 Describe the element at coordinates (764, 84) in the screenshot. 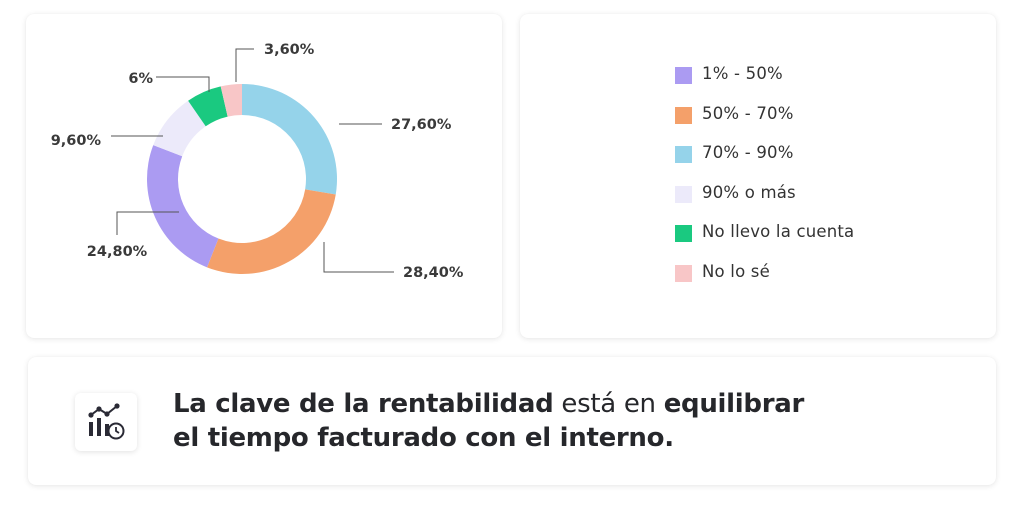

I see `legend-item-1: 1% - 50%` at that location.